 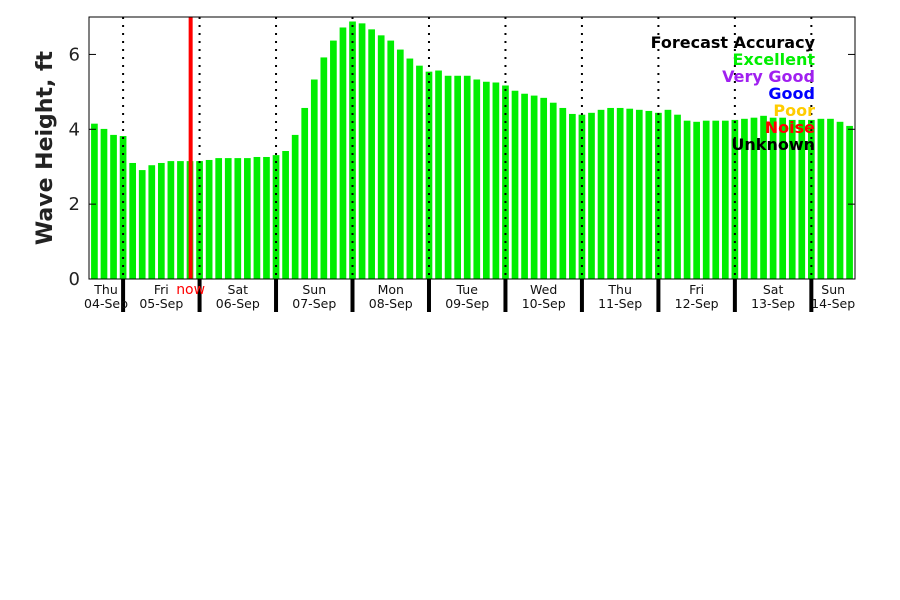 I want to click on legend-entry: Very Good, so click(x=768, y=76).